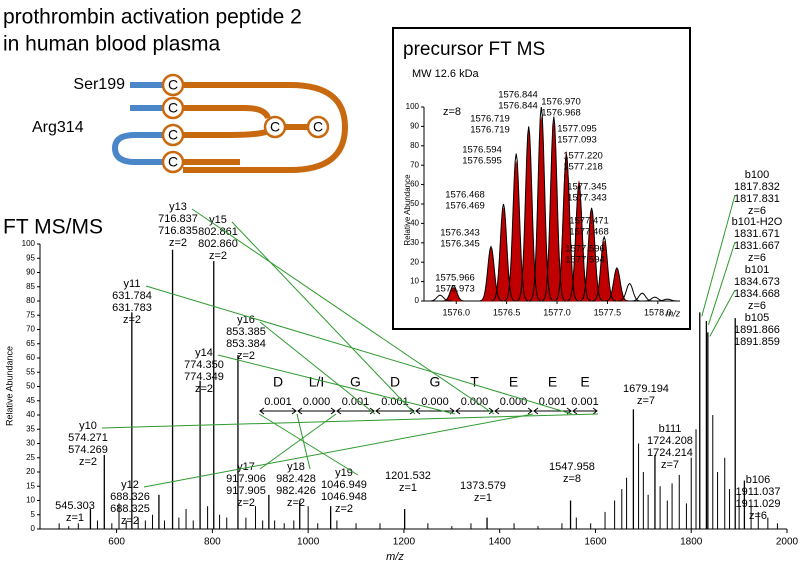 The image size is (800, 569). Describe the element at coordinates (414, 164) in the screenshot. I see `y-tick-label: 70` at that location.